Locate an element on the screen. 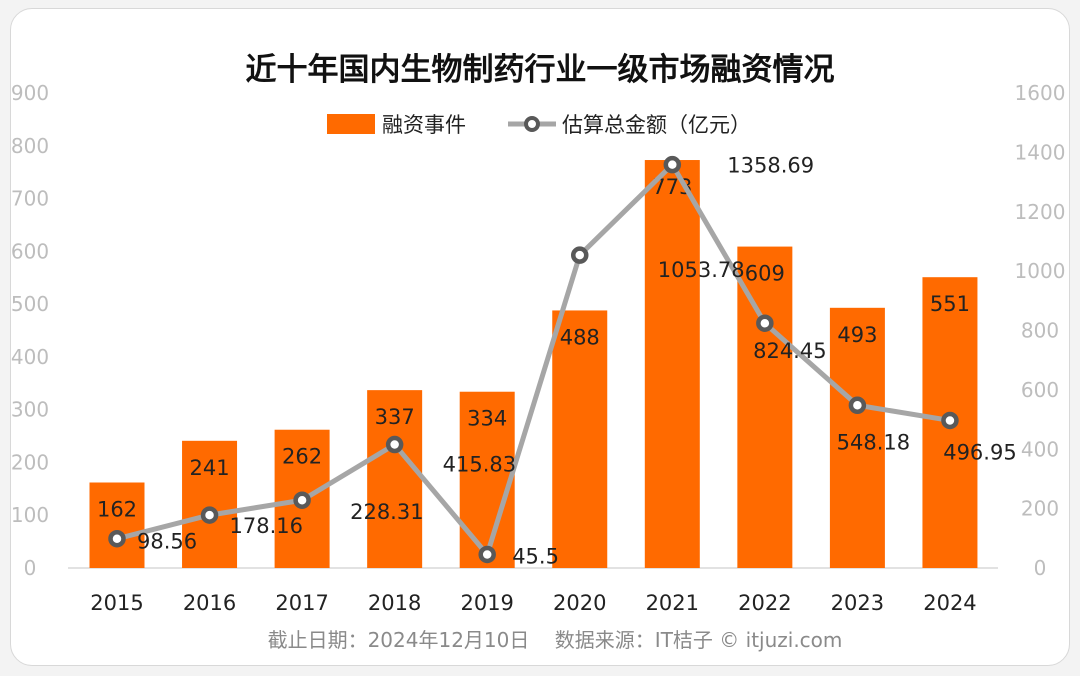 The width and height of the screenshot is (1080, 676). x-axis-tick: 2019 is located at coordinates (486, 603).